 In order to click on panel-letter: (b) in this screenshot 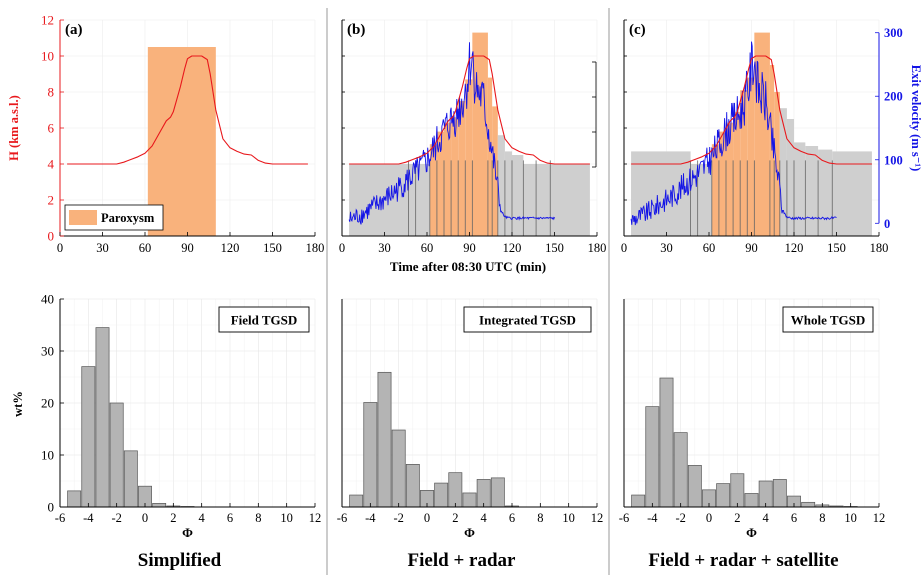, I will do `click(356, 30)`.